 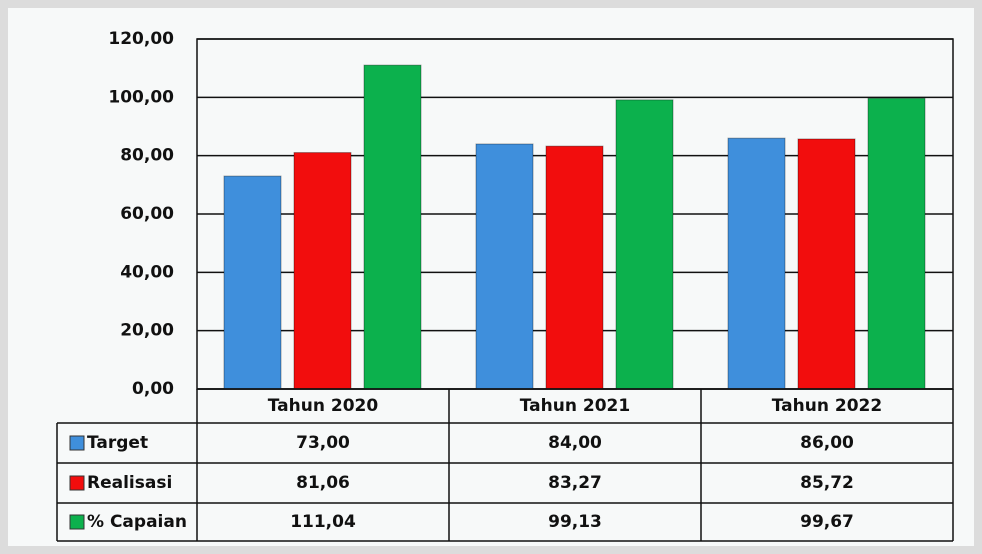 I want to click on y-tick-label: 100,00, so click(x=141, y=97).